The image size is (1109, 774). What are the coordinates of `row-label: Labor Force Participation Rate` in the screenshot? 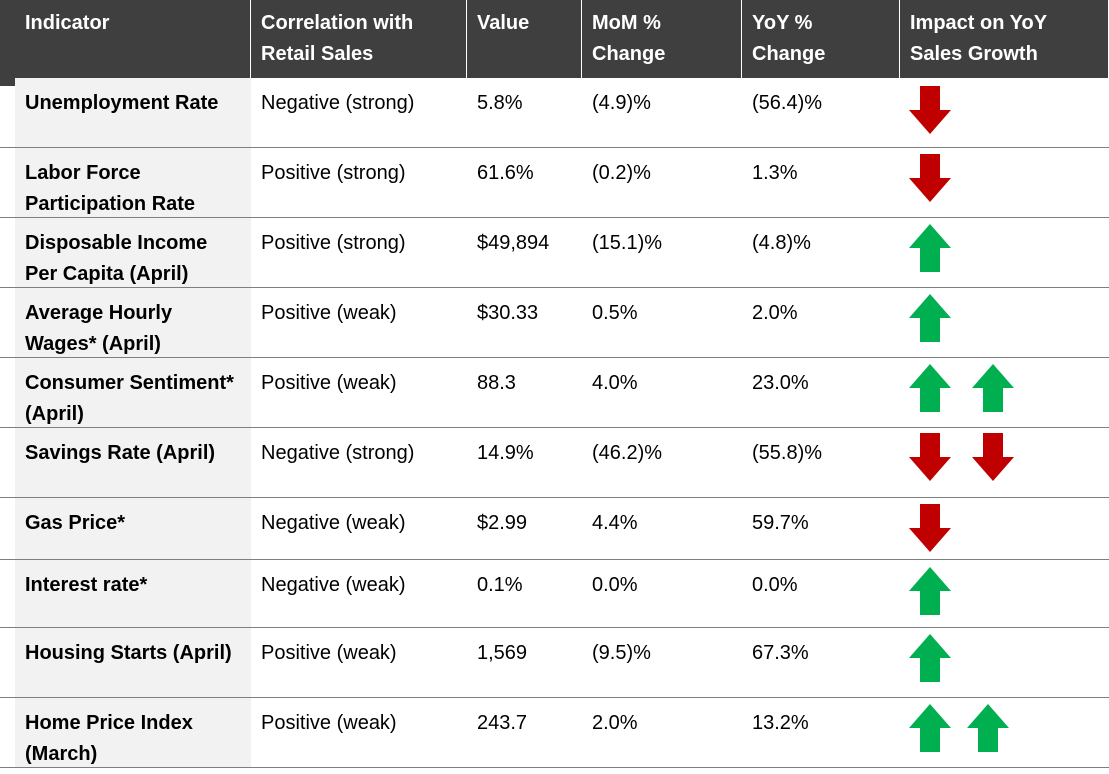 It's located at (133, 183).